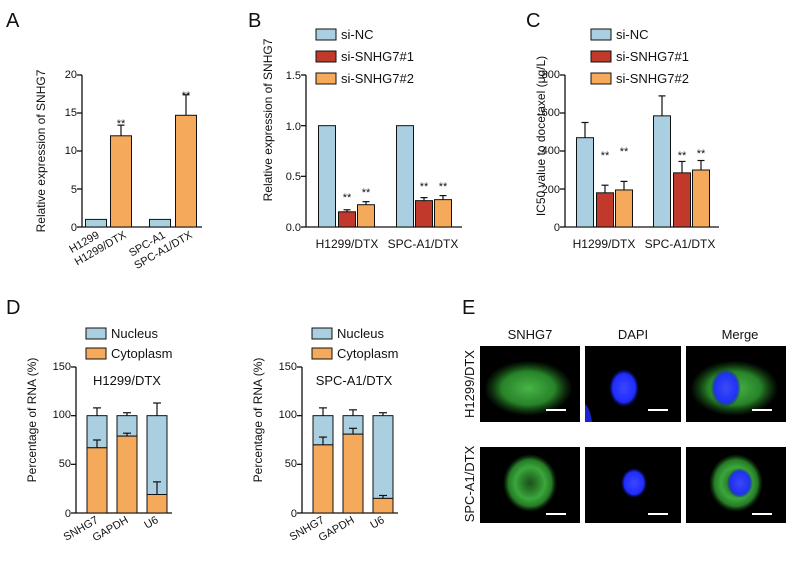 This screenshot has width=800, height=566. What do you see at coordinates (65, 464) in the screenshot?
I see `panel-d-left-ytick: 50` at bounding box center [65, 464].